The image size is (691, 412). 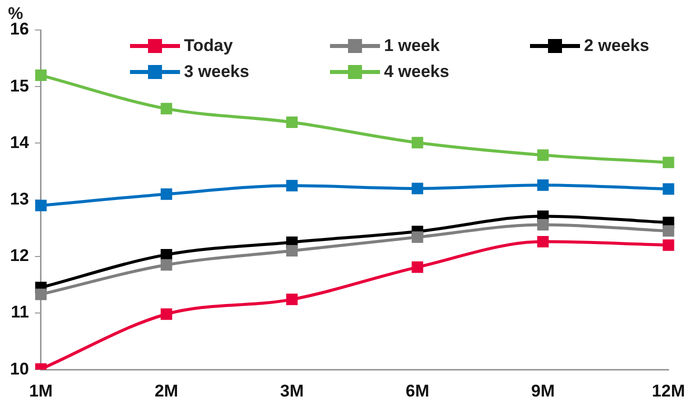 I want to click on legend-label: 1 week, so click(x=412, y=46).